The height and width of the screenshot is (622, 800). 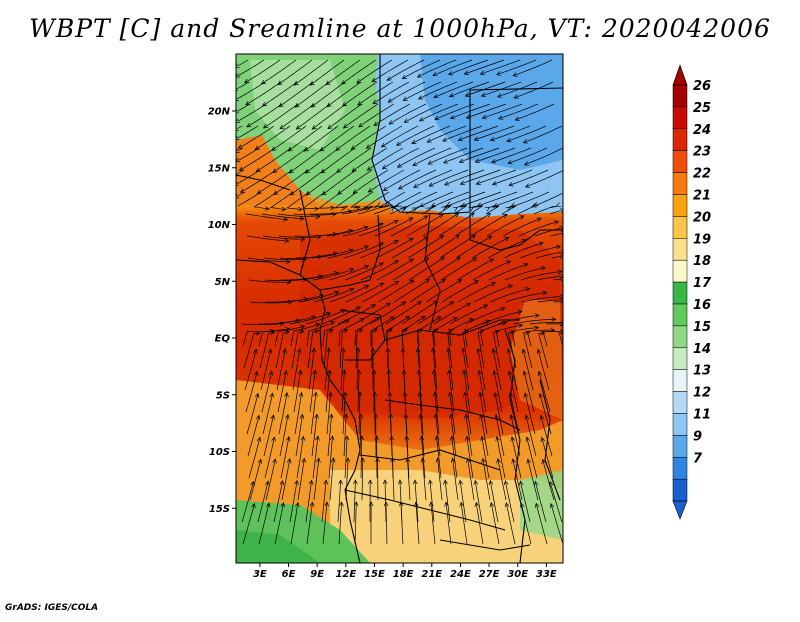 What do you see at coordinates (698, 458) in the screenshot?
I see `colorbar-label: 7` at bounding box center [698, 458].